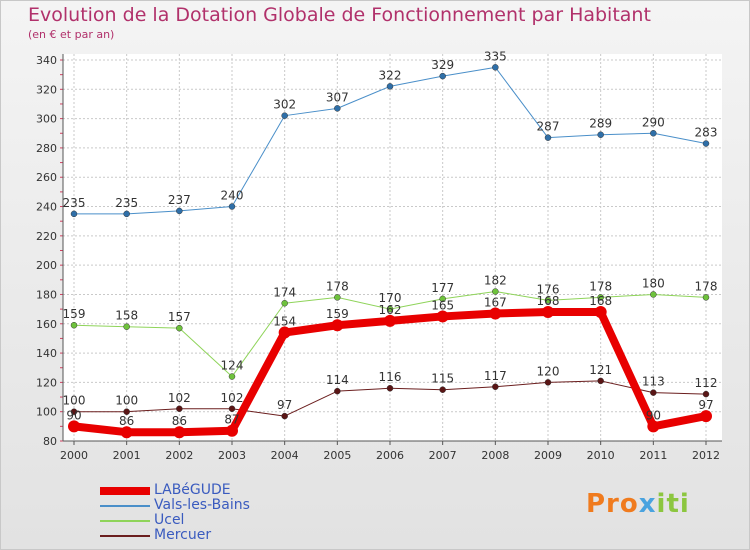  I want to click on y-tick-label: 140, so click(46, 353).